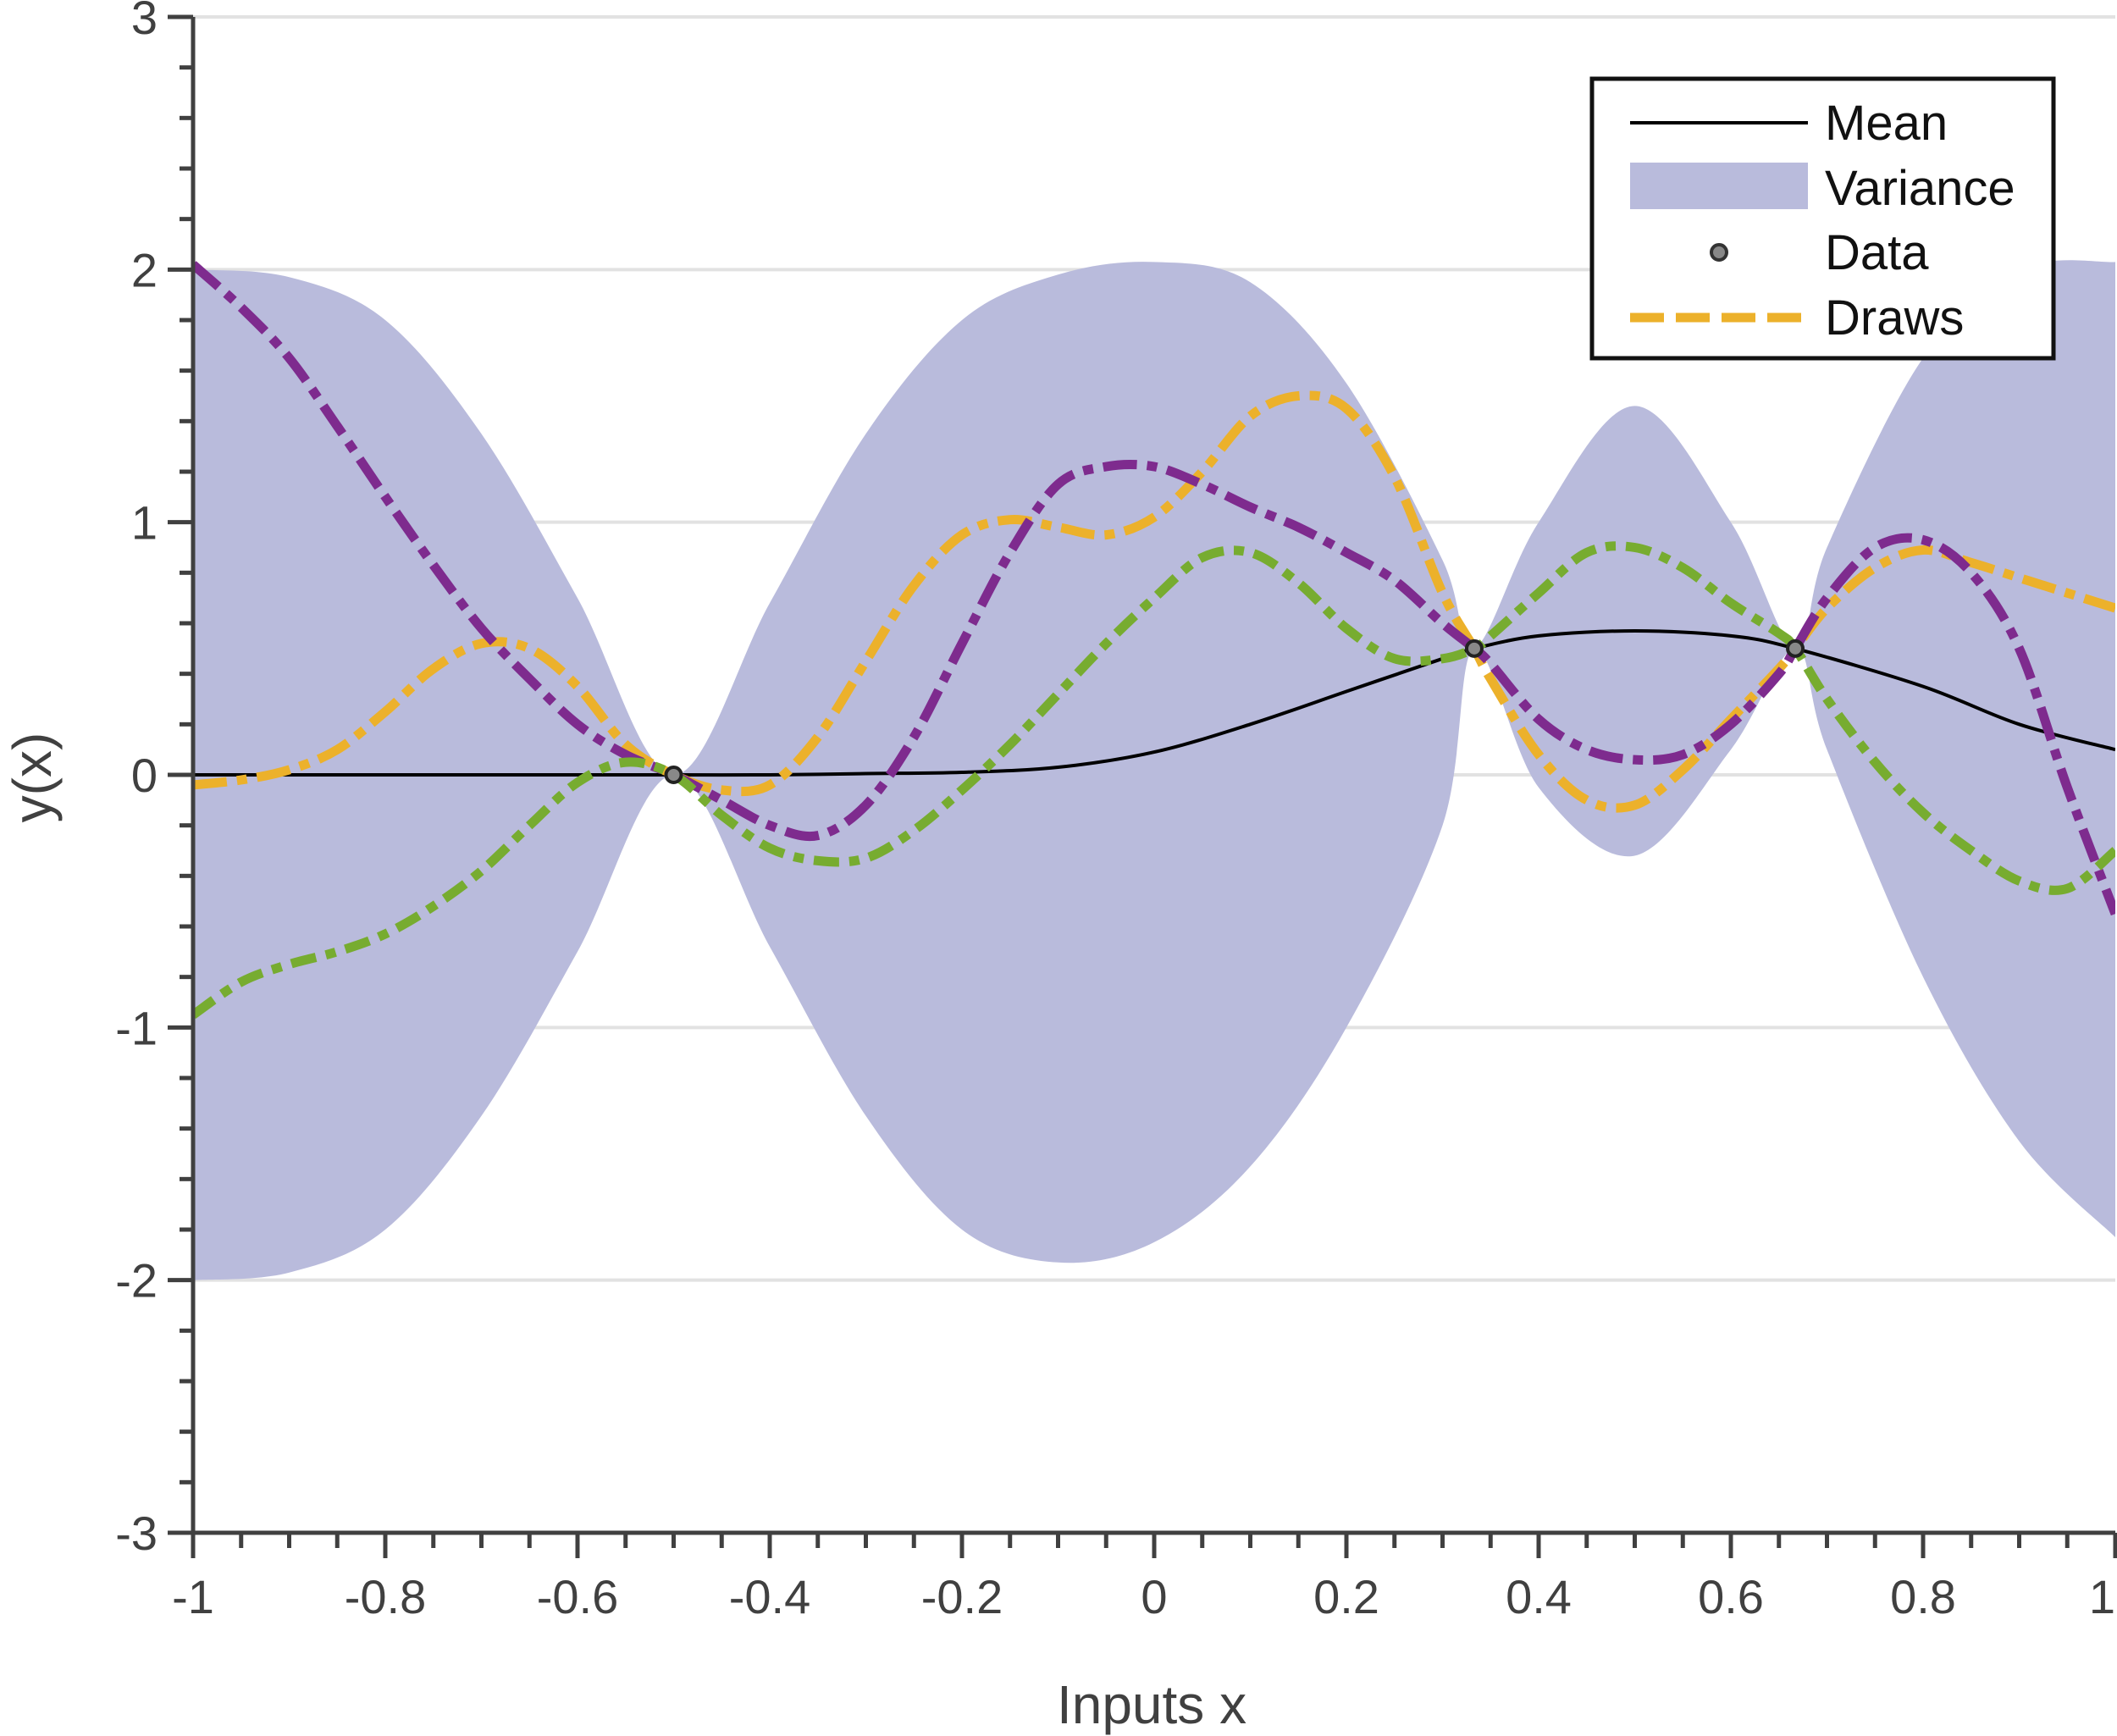 This screenshot has width=2117, height=1736. Describe the element at coordinates (1539, 1596) in the screenshot. I see `x-tick-label: 0.4` at that location.